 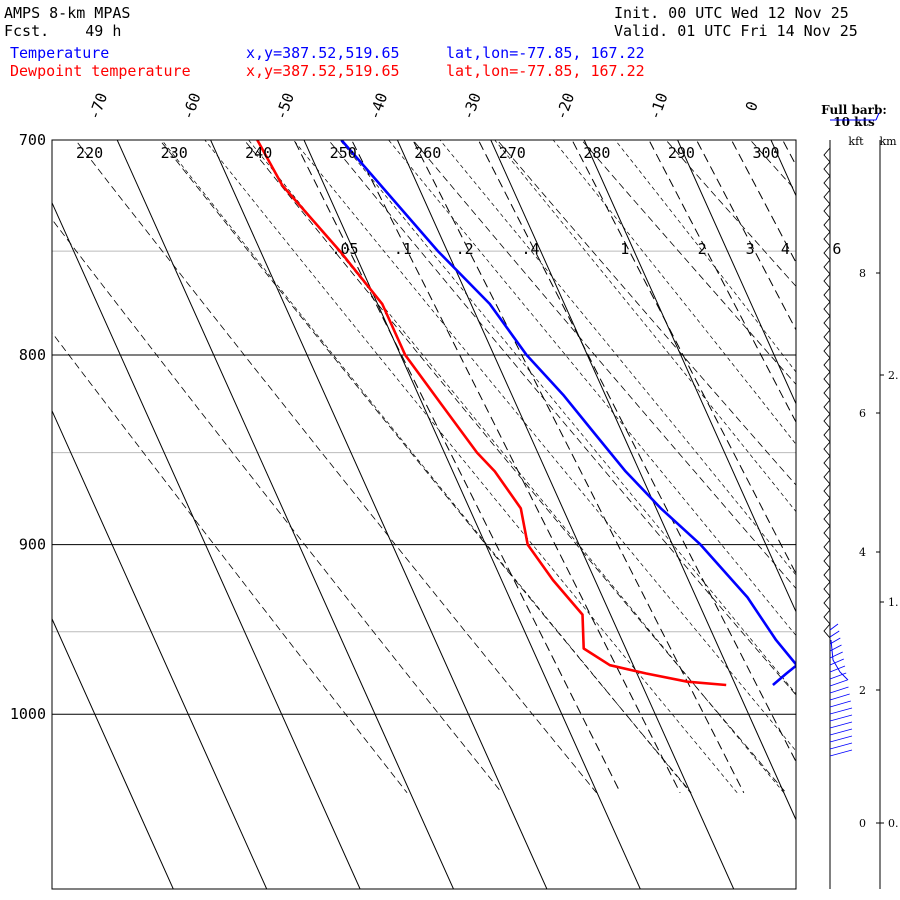 I want to click on kft-label: 2, so click(x=862, y=690).